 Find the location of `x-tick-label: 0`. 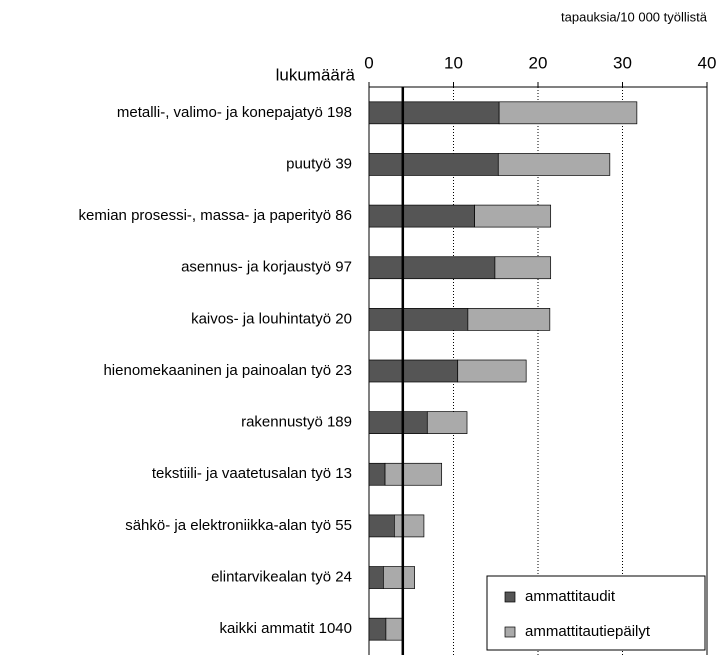

x-tick-label: 0 is located at coordinates (368, 62).